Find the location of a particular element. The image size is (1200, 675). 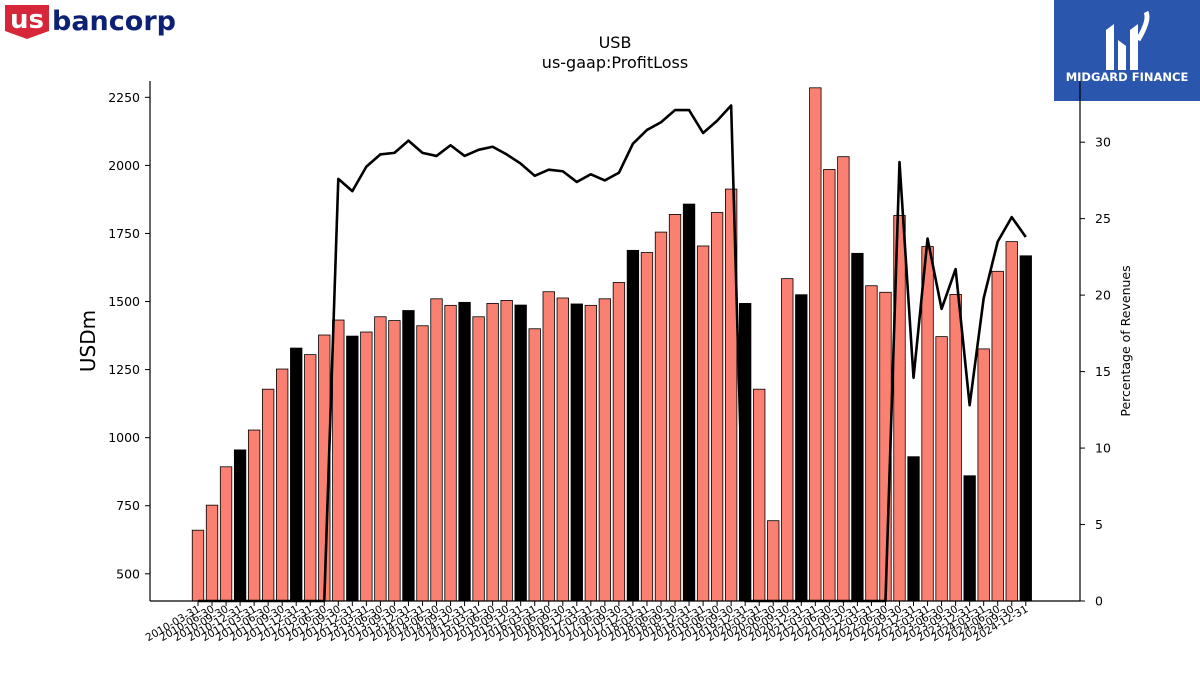

y2-tick-label: 5 is located at coordinates (1099, 524).